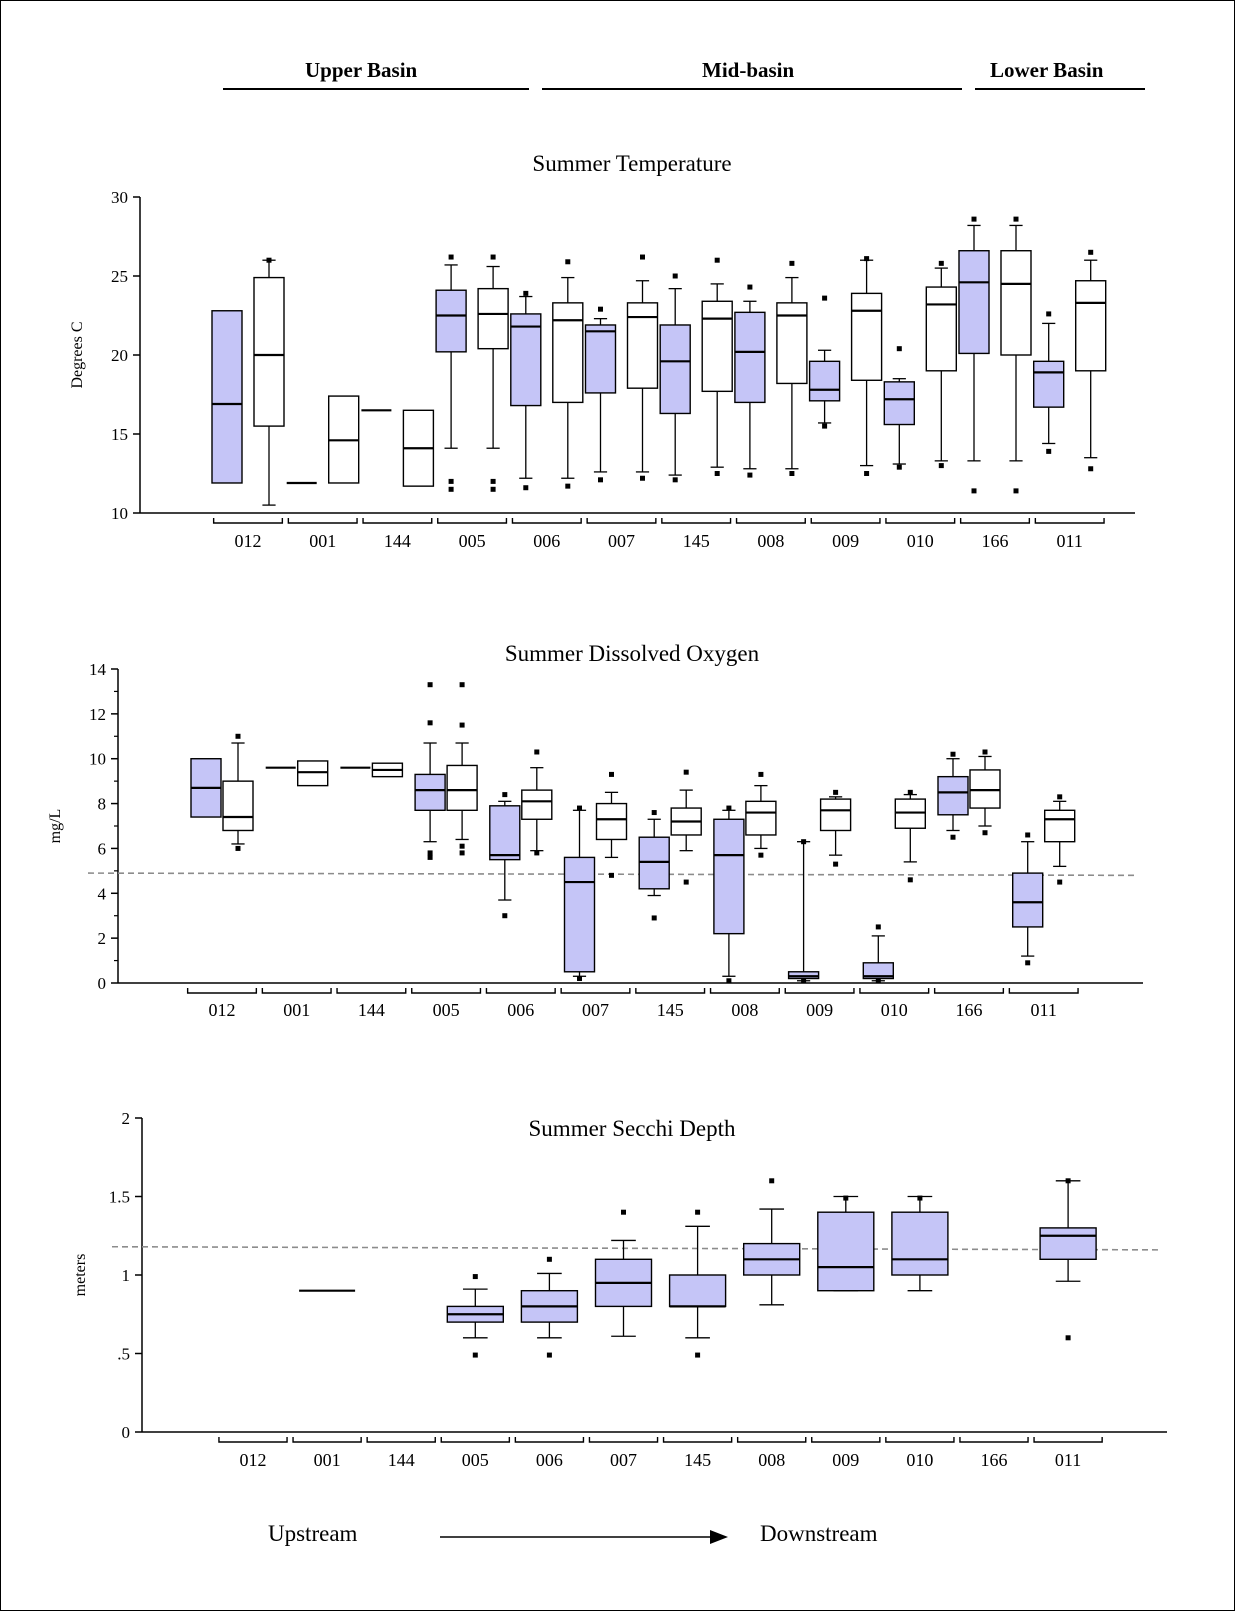 The height and width of the screenshot is (1611, 1235). I want to click on y-tick-label: 10, so click(119, 513).